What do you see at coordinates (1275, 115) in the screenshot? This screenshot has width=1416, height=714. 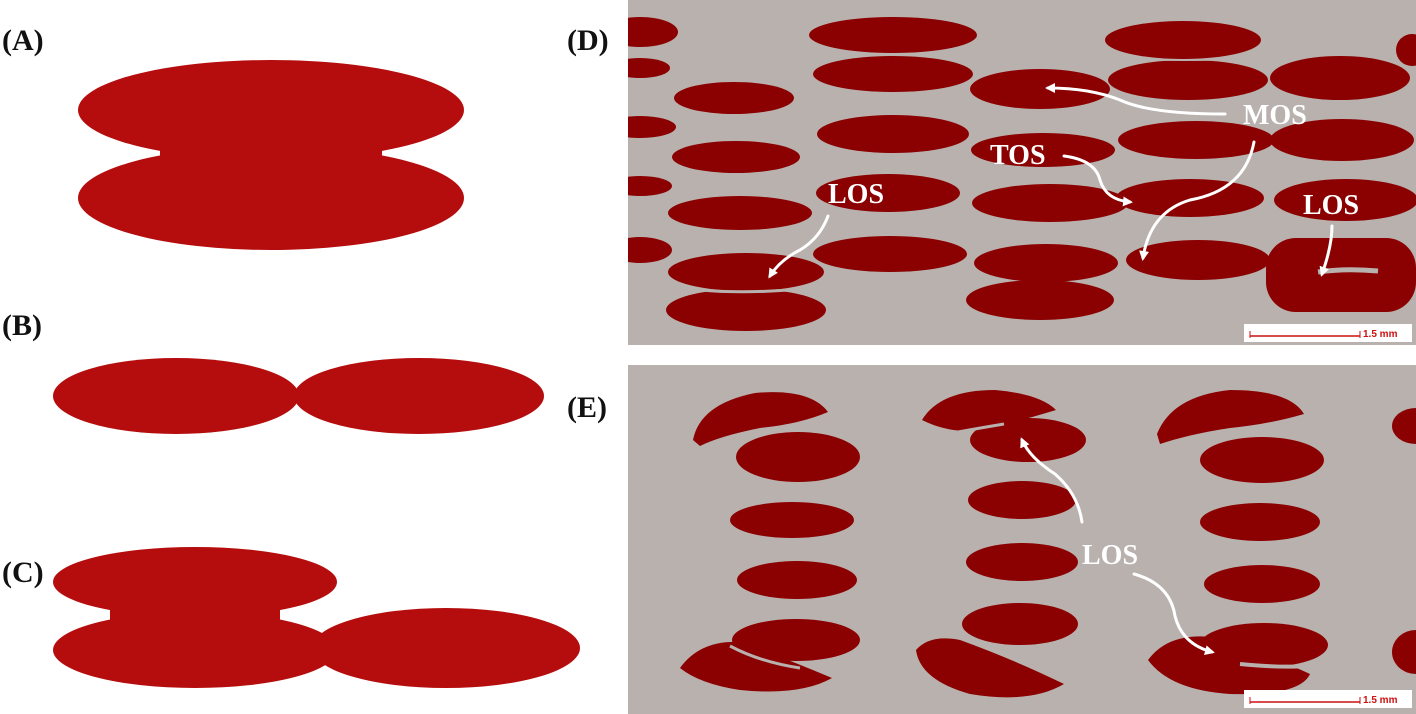 I see `panel-d-mos-label: MOS` at bounding box center [1275, 115].